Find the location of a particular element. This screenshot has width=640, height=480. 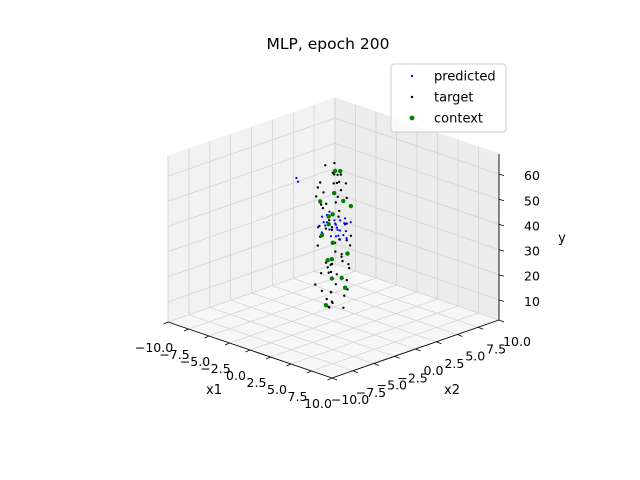

tick-label-x1: −5.0 is located at coordinates (195, 361).